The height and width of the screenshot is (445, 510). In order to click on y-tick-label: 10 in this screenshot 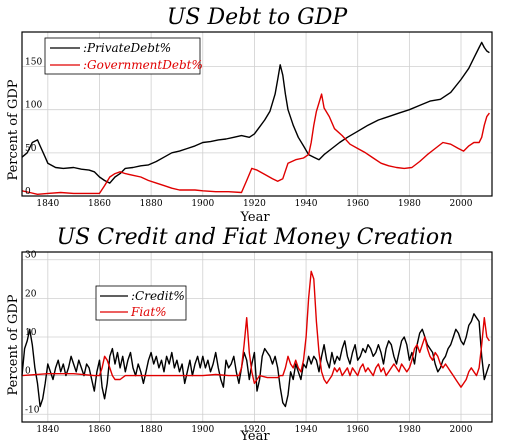, I will do `click(31, 333)`.